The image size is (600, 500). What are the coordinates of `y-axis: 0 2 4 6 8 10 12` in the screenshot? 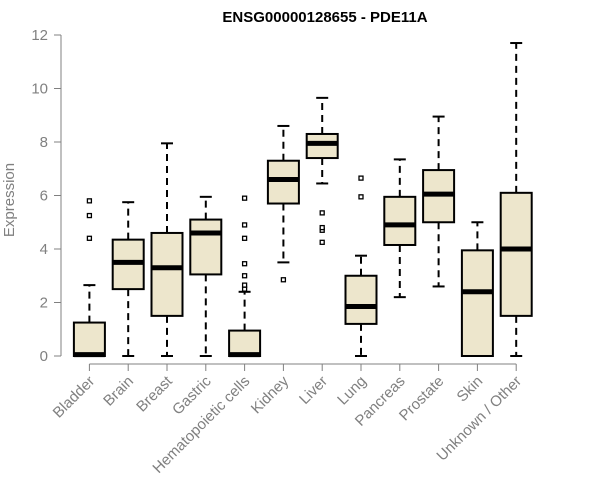 It's located at (46, 196).